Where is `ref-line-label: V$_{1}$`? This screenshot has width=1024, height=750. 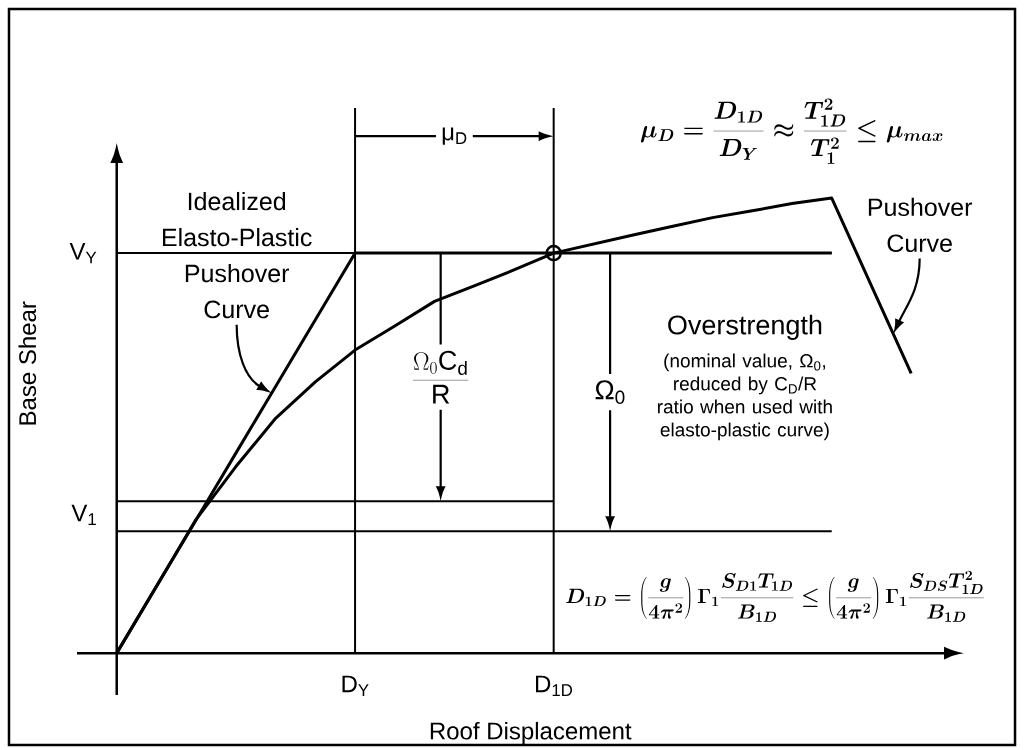
ref-line-label: V$_{1}$ is located at coordinates (83, 514).